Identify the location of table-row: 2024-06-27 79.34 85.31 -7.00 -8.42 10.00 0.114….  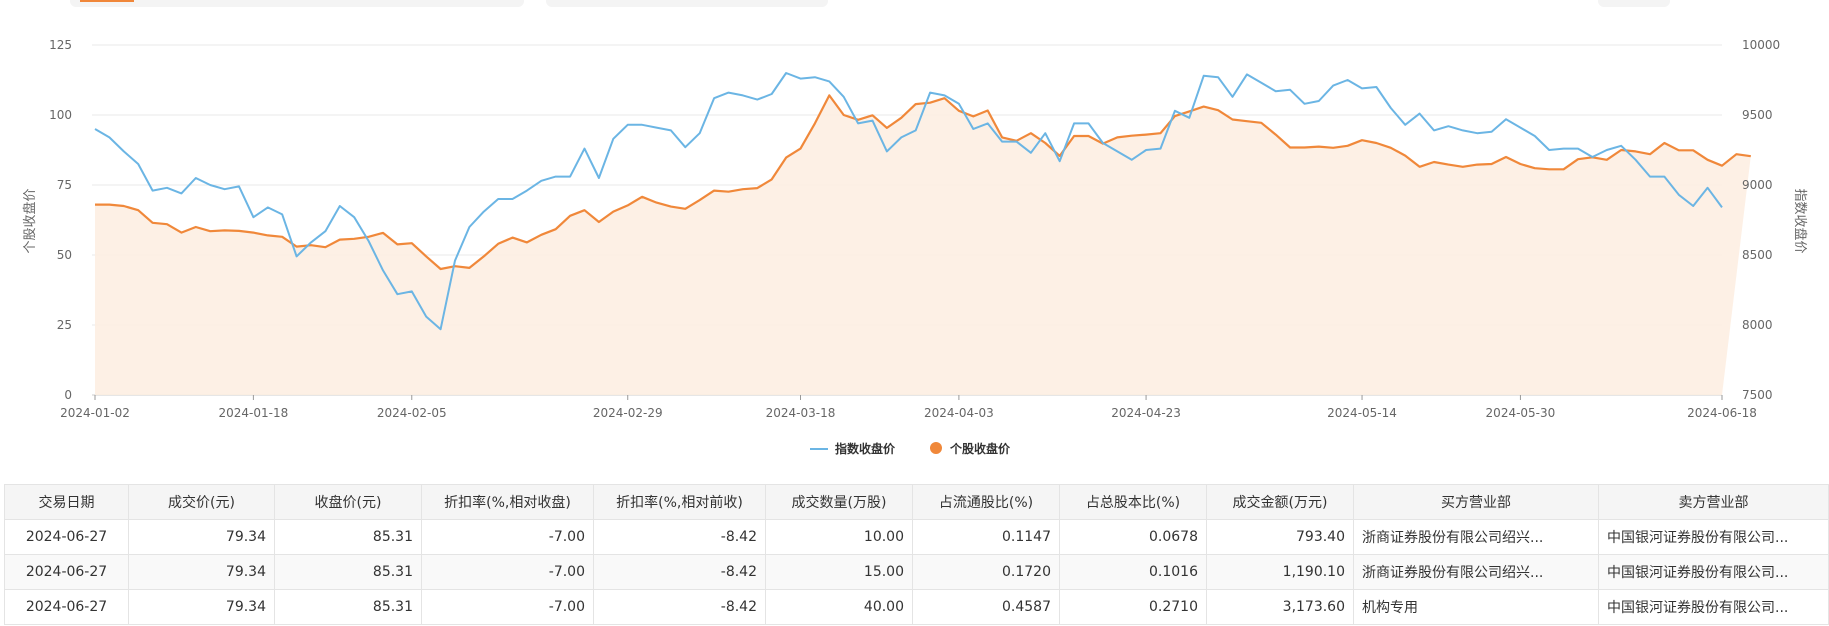
(916, 537).